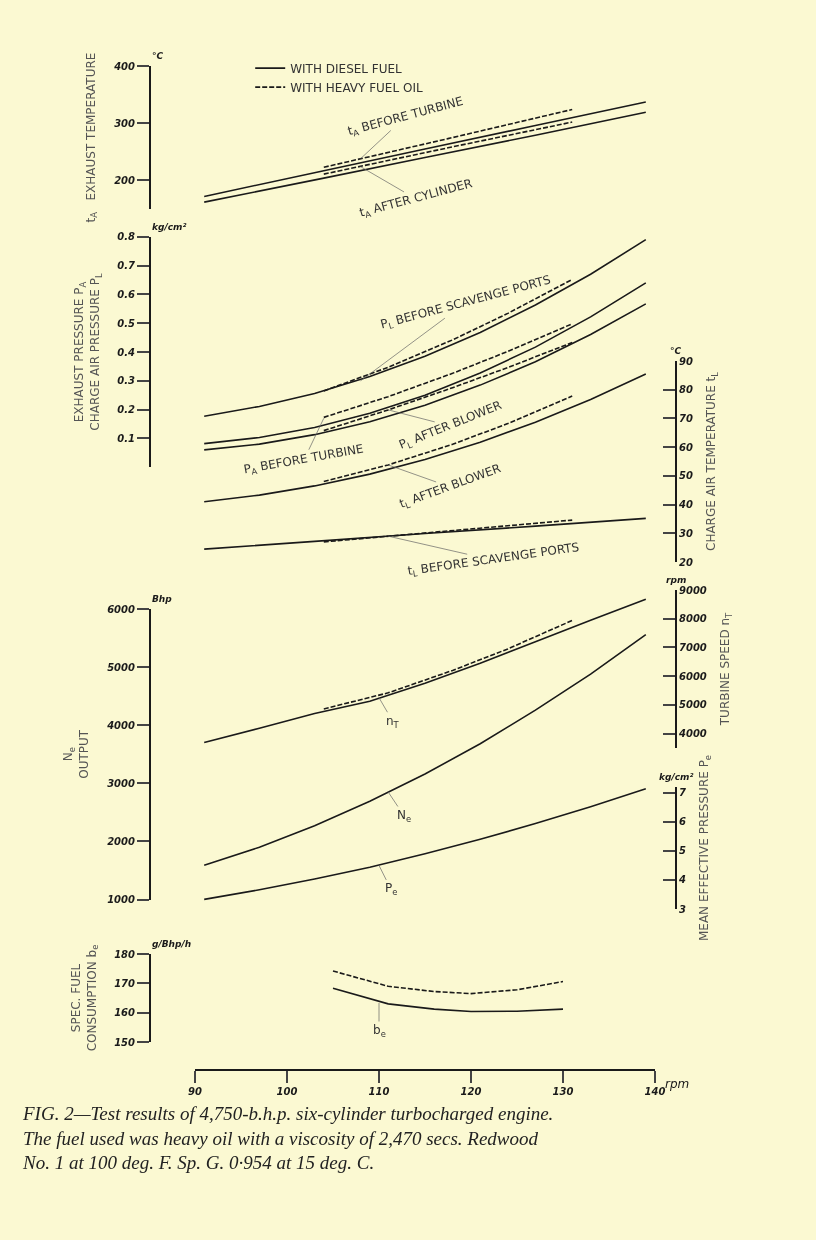 The height and width of the screenshot is (1240, 816). Describe the element at coordinates (121, 841) in the screenshot. I see `y-tick-label: 2000` at that location.